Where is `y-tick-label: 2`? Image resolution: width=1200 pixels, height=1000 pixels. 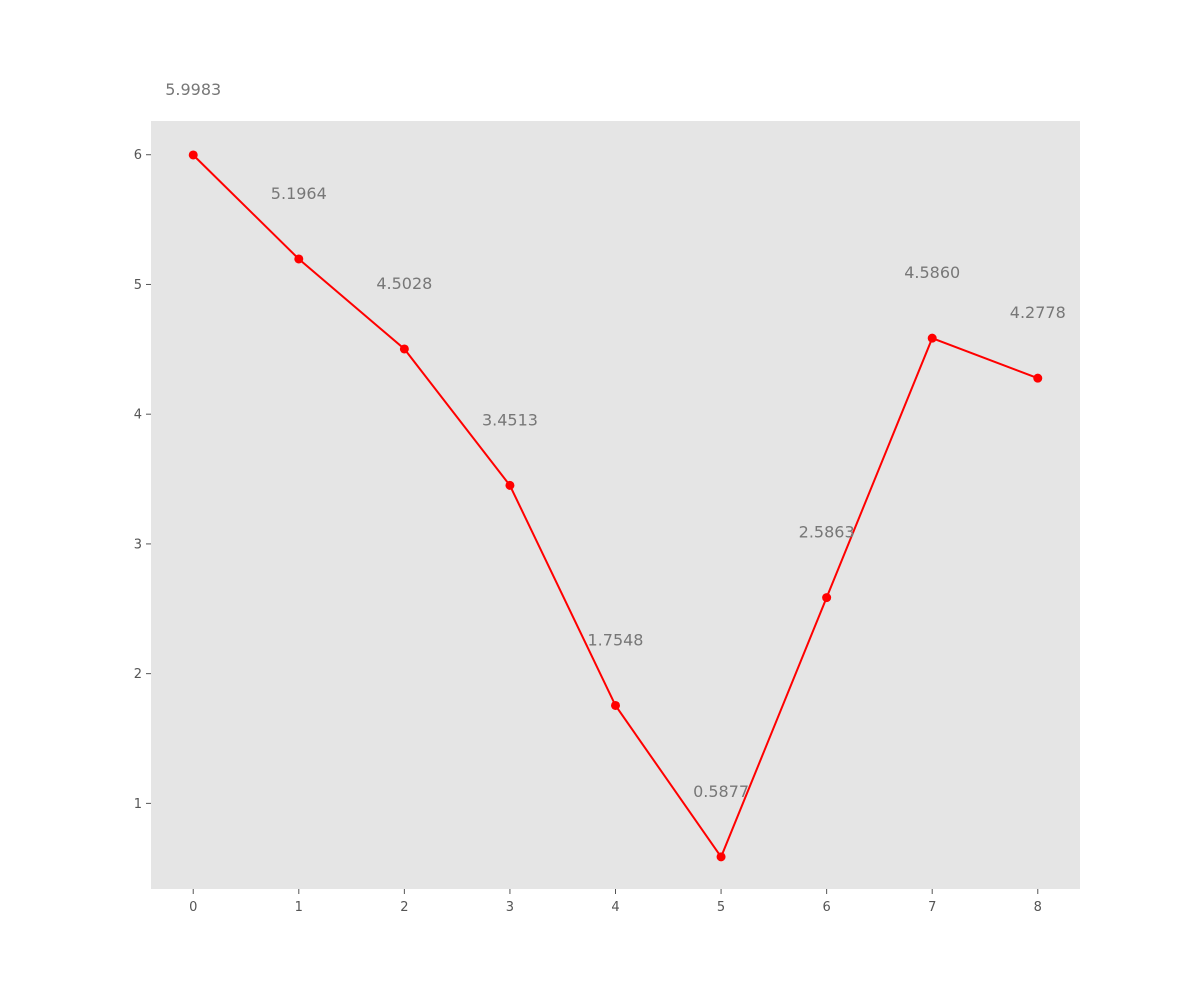 y-tick-label: 2 is located at coordinates (138, 674).